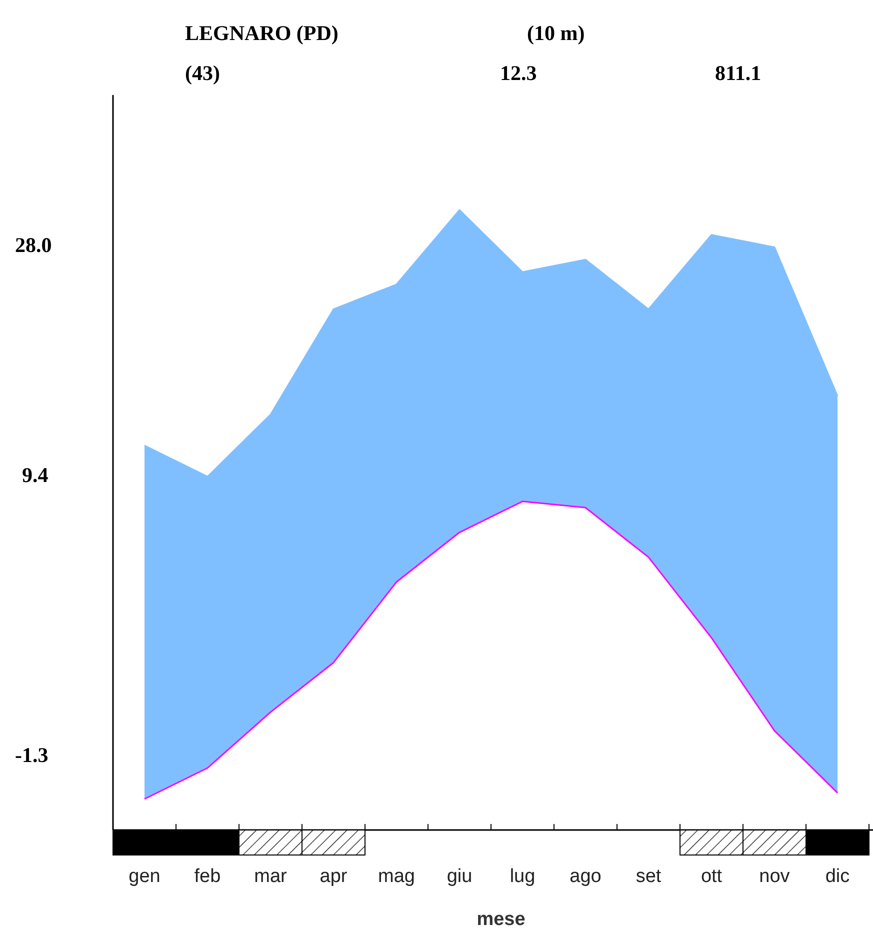 The height and width of the screenshot is (930, 873). What do you see at coordinates (334, 876) in the screenshot?
I see `x-tick-label: apr` at bounding box center [334, 876].